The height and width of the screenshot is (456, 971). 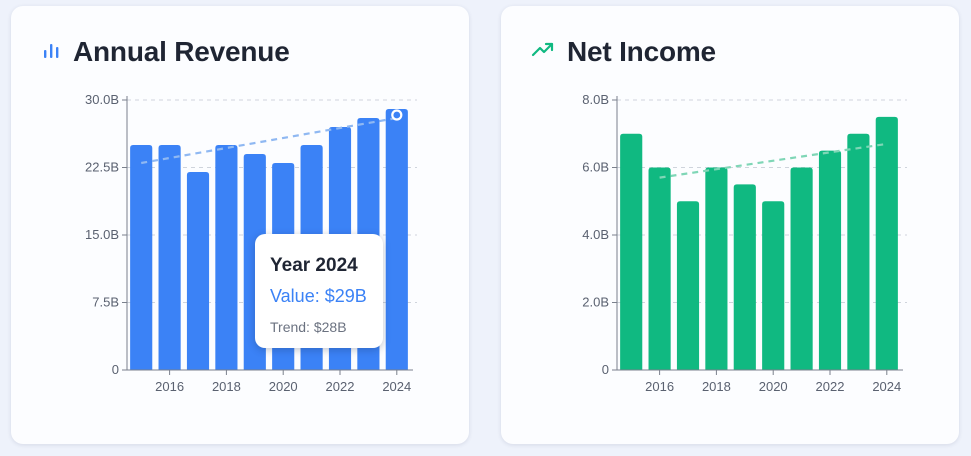 What do you see at coordinates (314, 265) in the screenshot?
I see `tooltip-title: Year 2024` at bounding box center [314, 265].